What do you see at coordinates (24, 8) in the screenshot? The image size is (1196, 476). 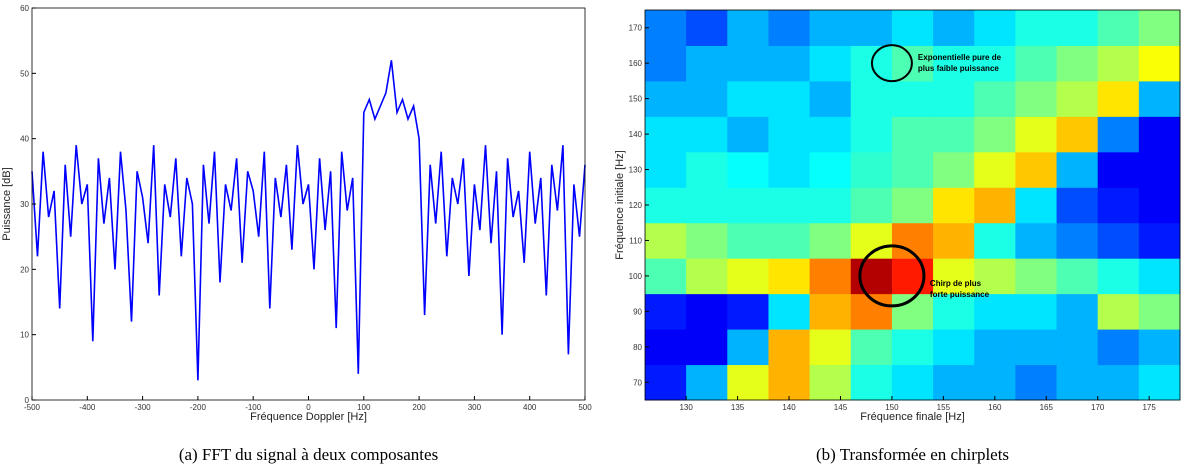 I see `y-tick-label: 60` at bounding box center [24, 8].